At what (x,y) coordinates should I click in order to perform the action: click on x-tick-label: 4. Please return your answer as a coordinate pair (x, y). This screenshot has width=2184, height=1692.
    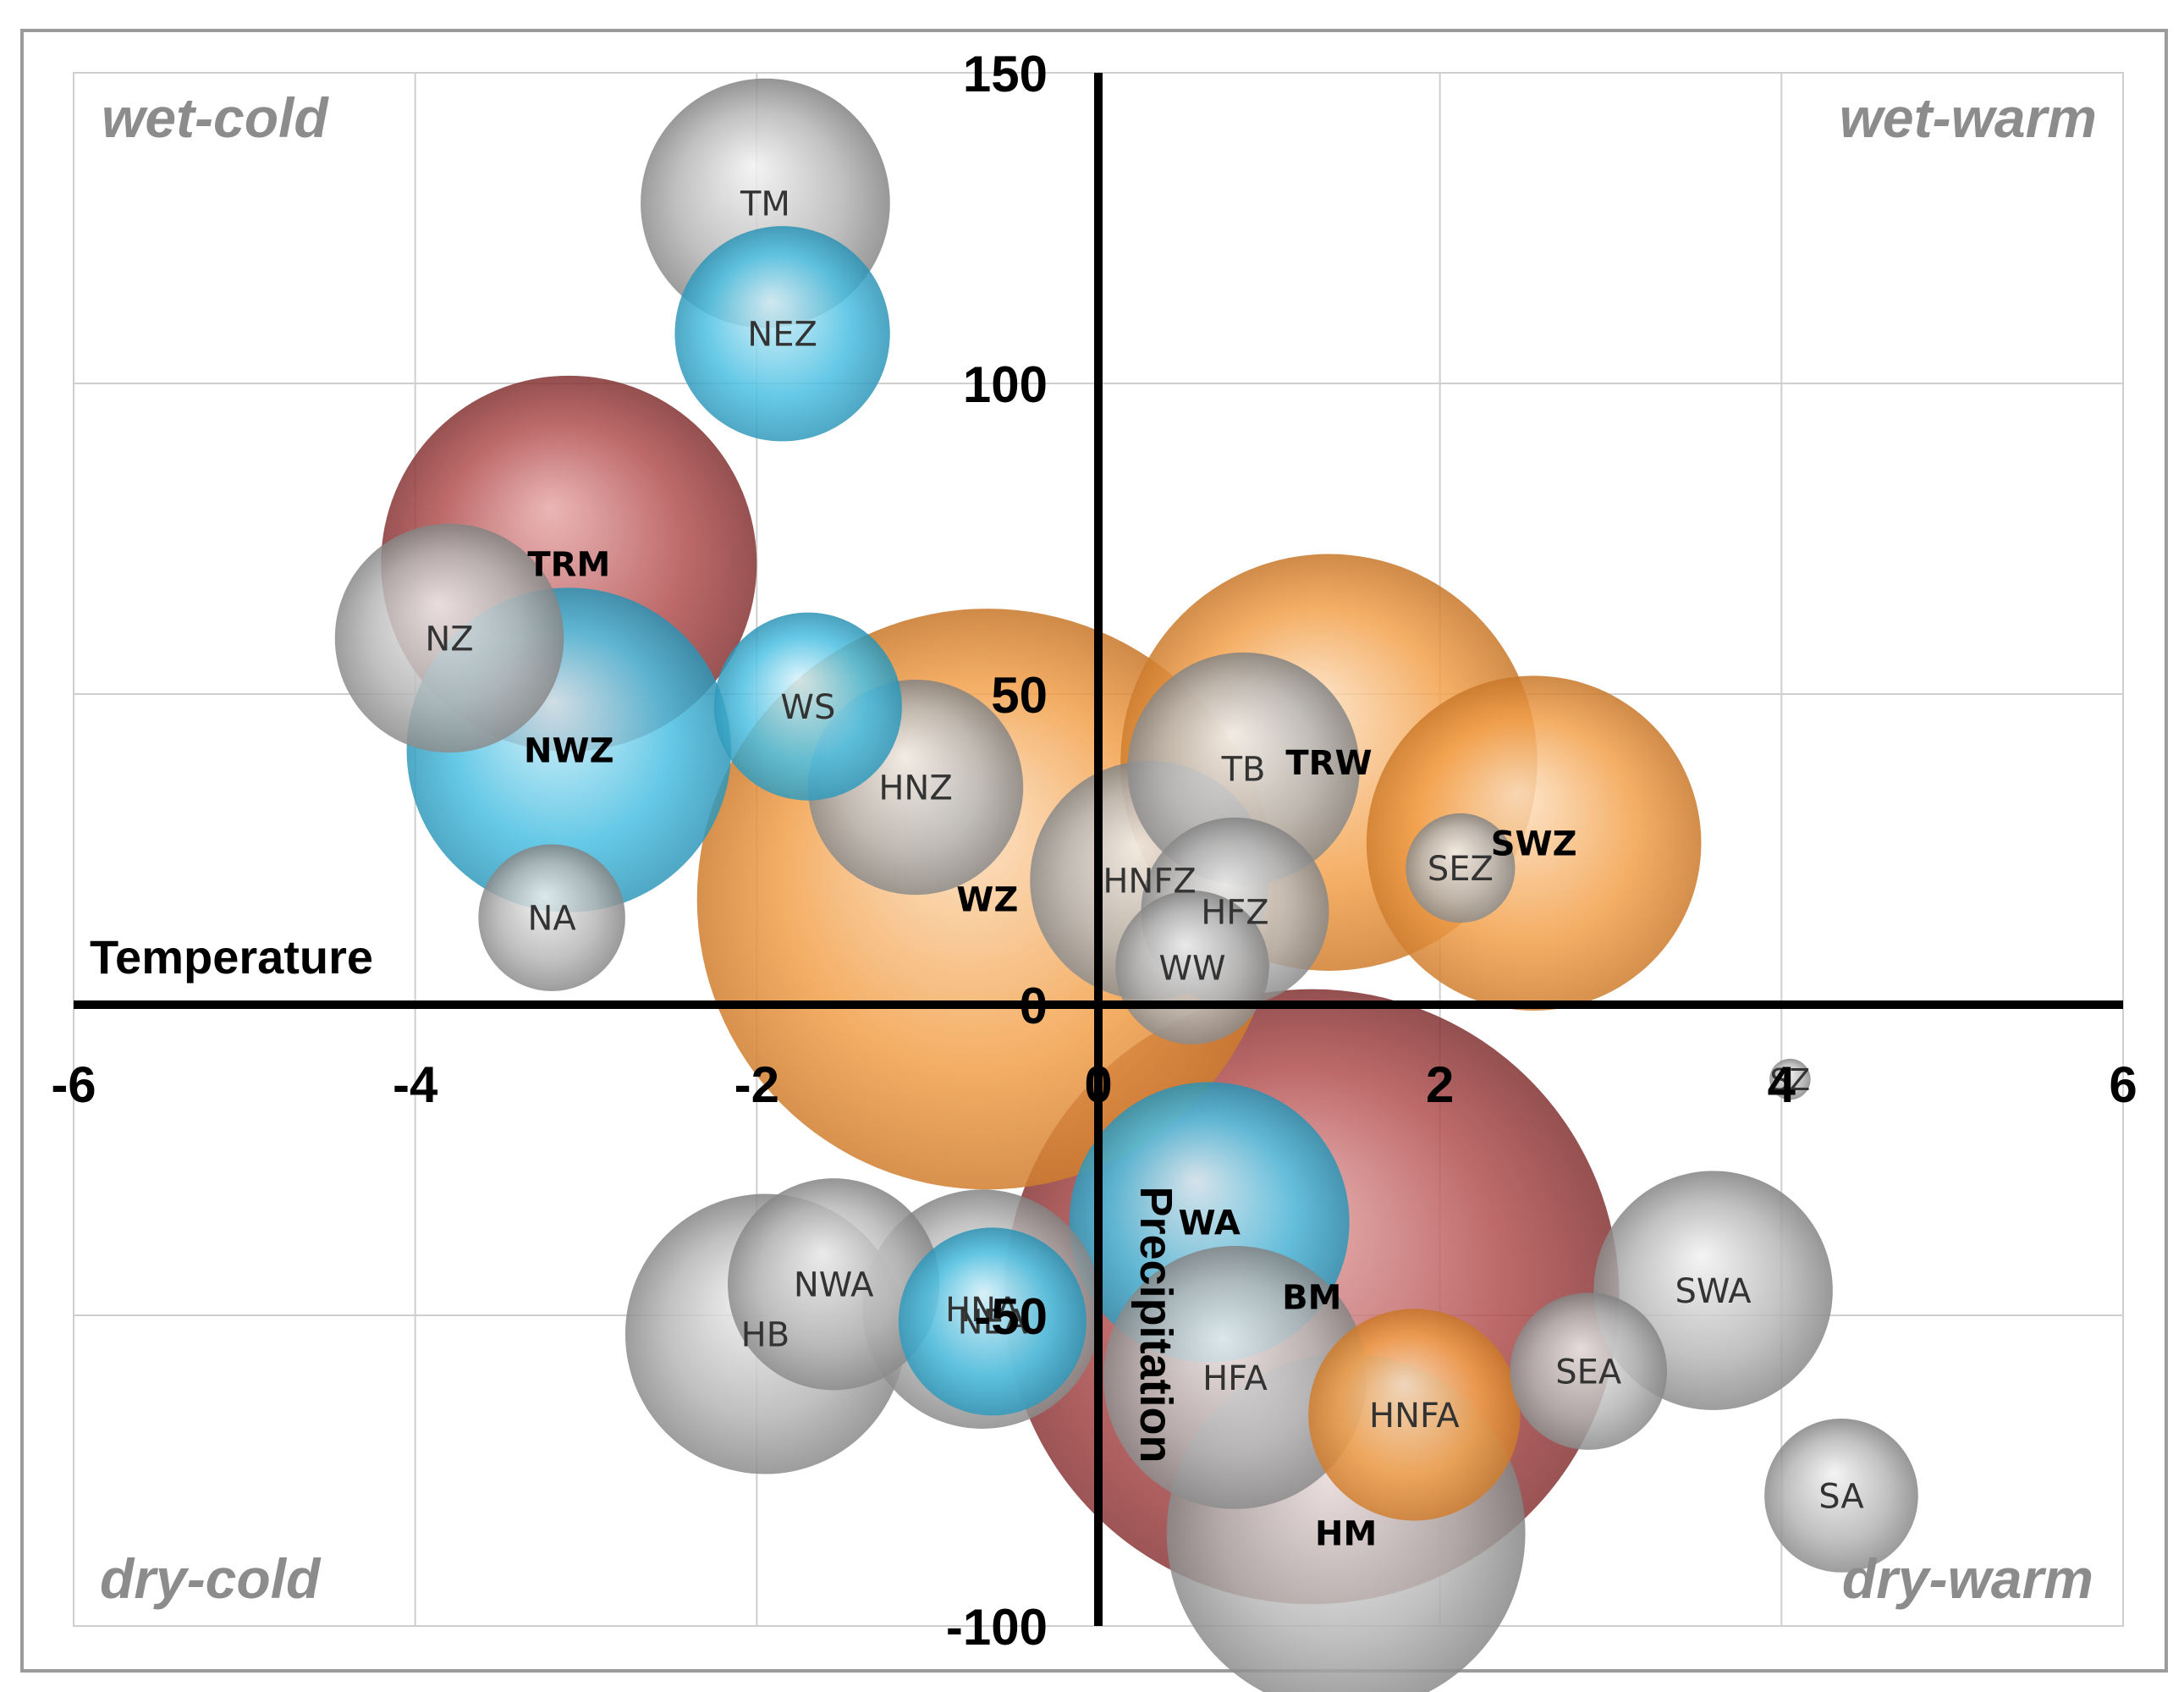
    Looking at the image, I should click on (1782, 1085).